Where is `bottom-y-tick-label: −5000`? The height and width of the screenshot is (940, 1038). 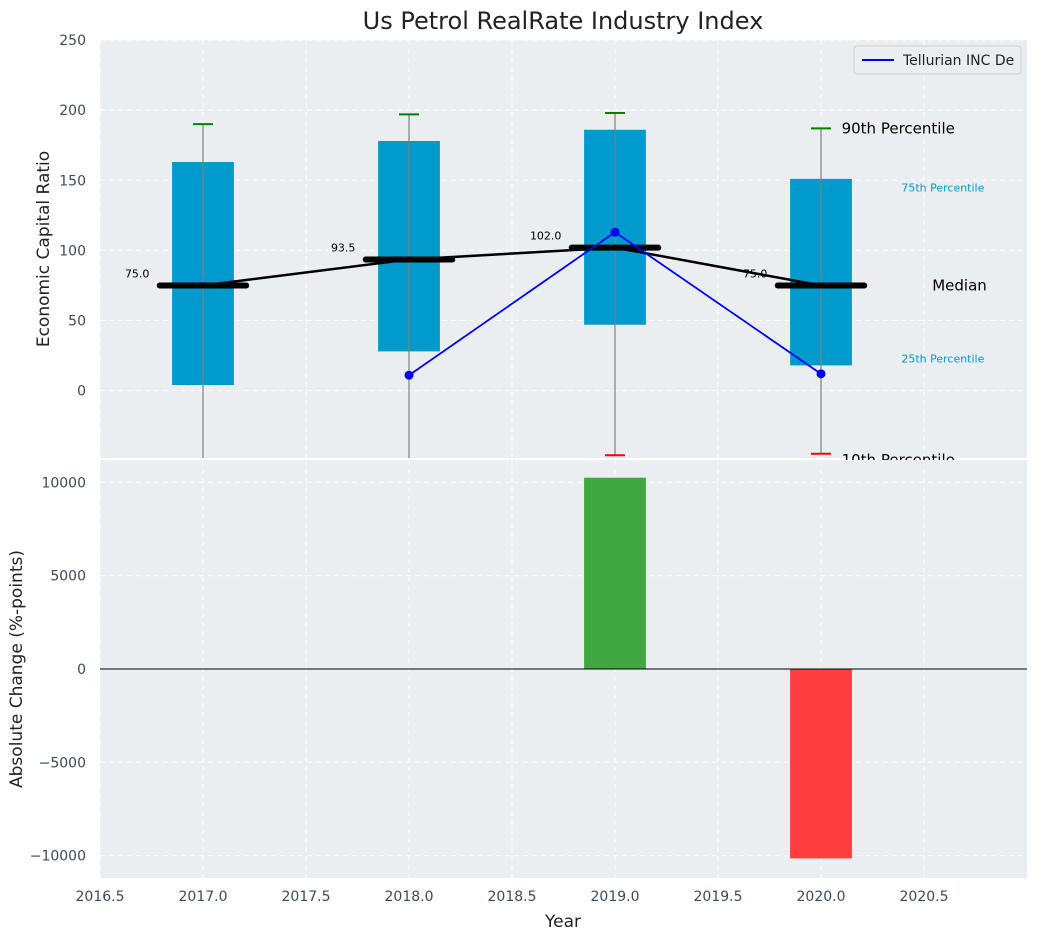
bottom-y-tick-label: −5000 is located at coordinates (62, 763).